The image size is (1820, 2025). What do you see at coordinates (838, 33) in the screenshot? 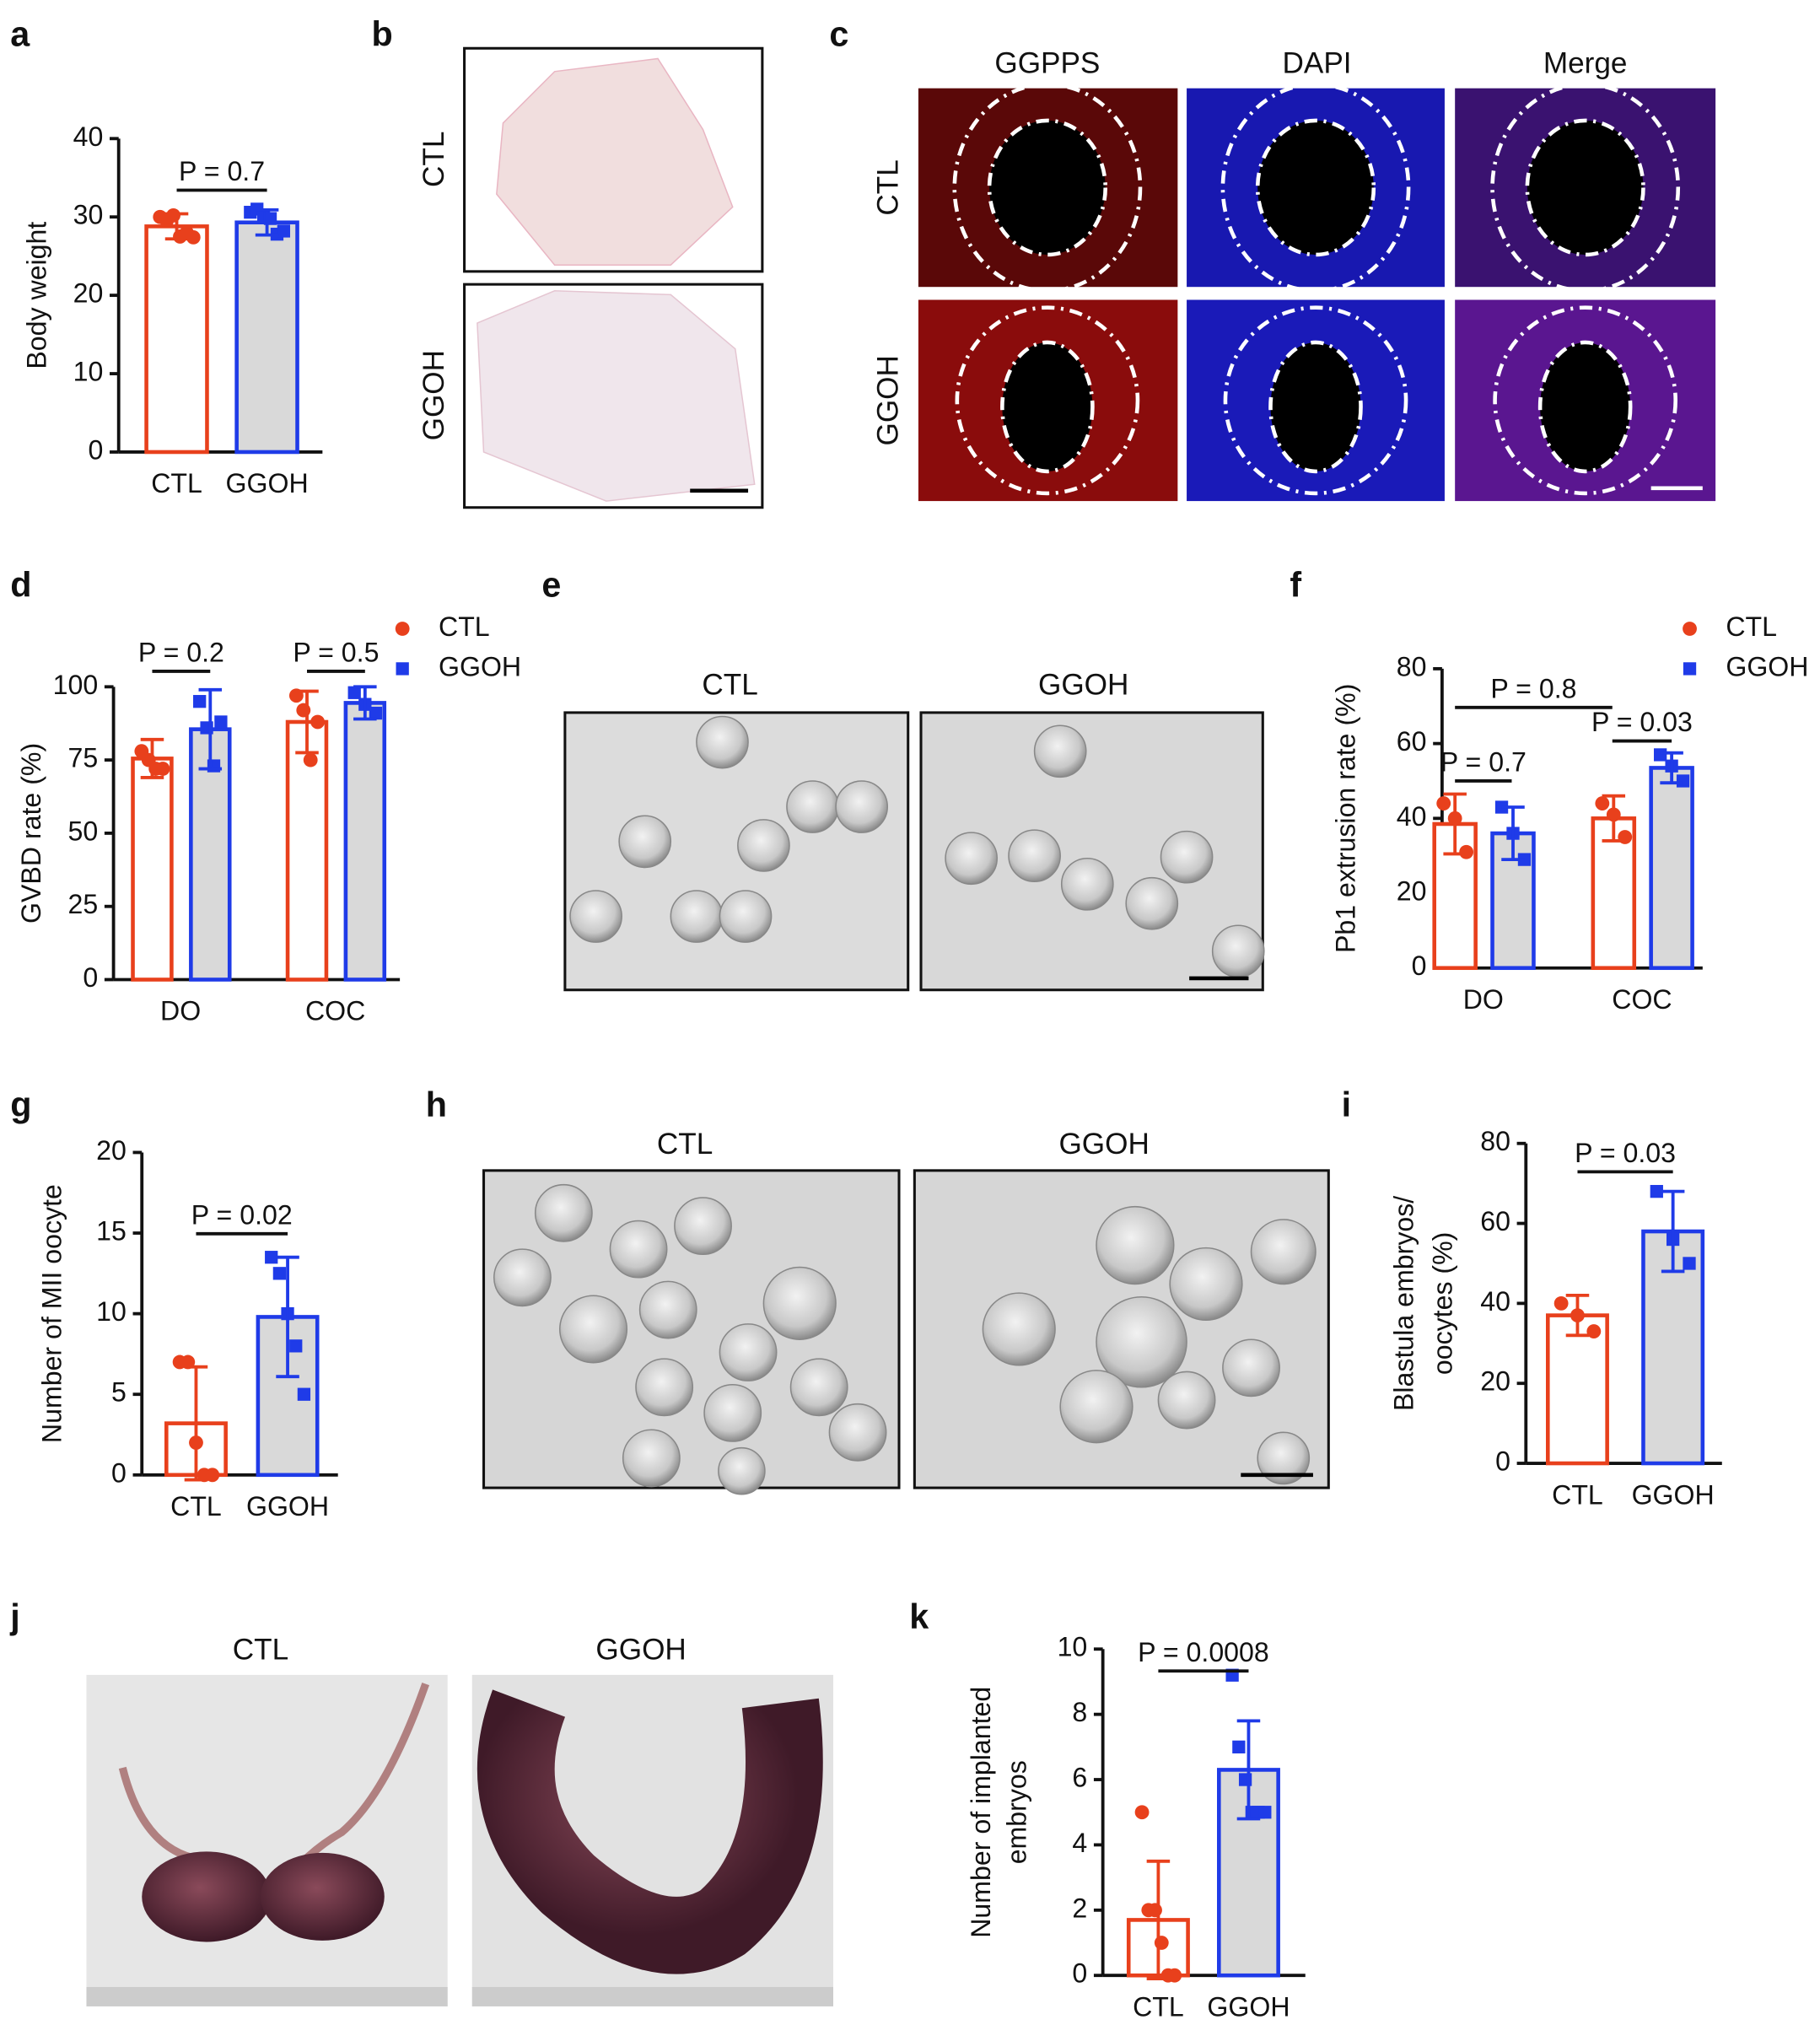
I see `panel-letter: c` at bounding box center [838, 33].